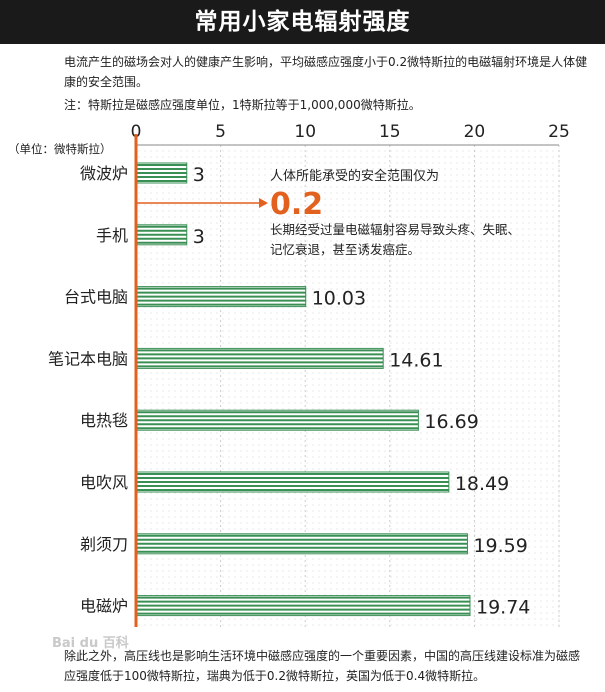 The width and height of the screenshot is (605, 692). Describe the element at coordinates (60, 149) in the screenshot. I see `unit-label: （单位：微特斯拉）` at that location.